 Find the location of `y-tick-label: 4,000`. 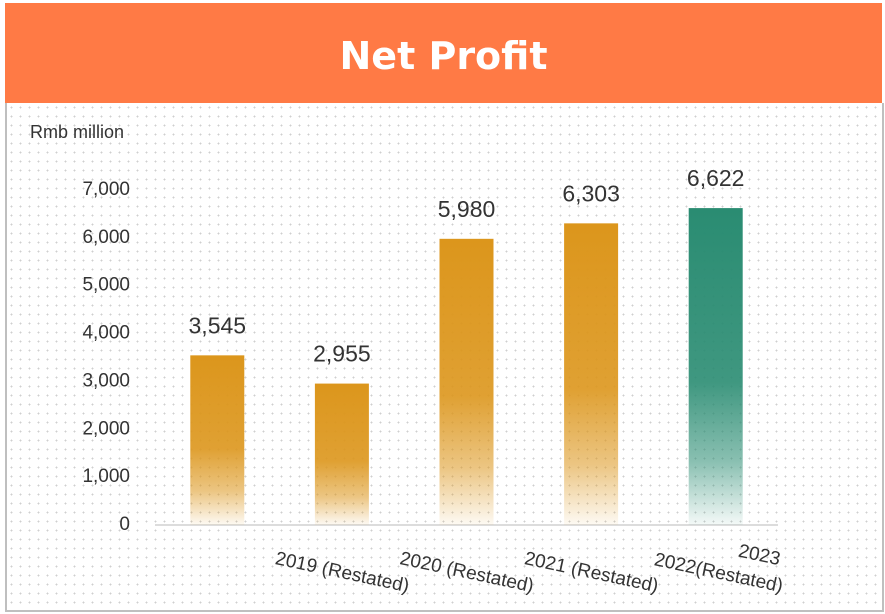

y-tick-label: 4,000 is located at coordinates (106, 333).